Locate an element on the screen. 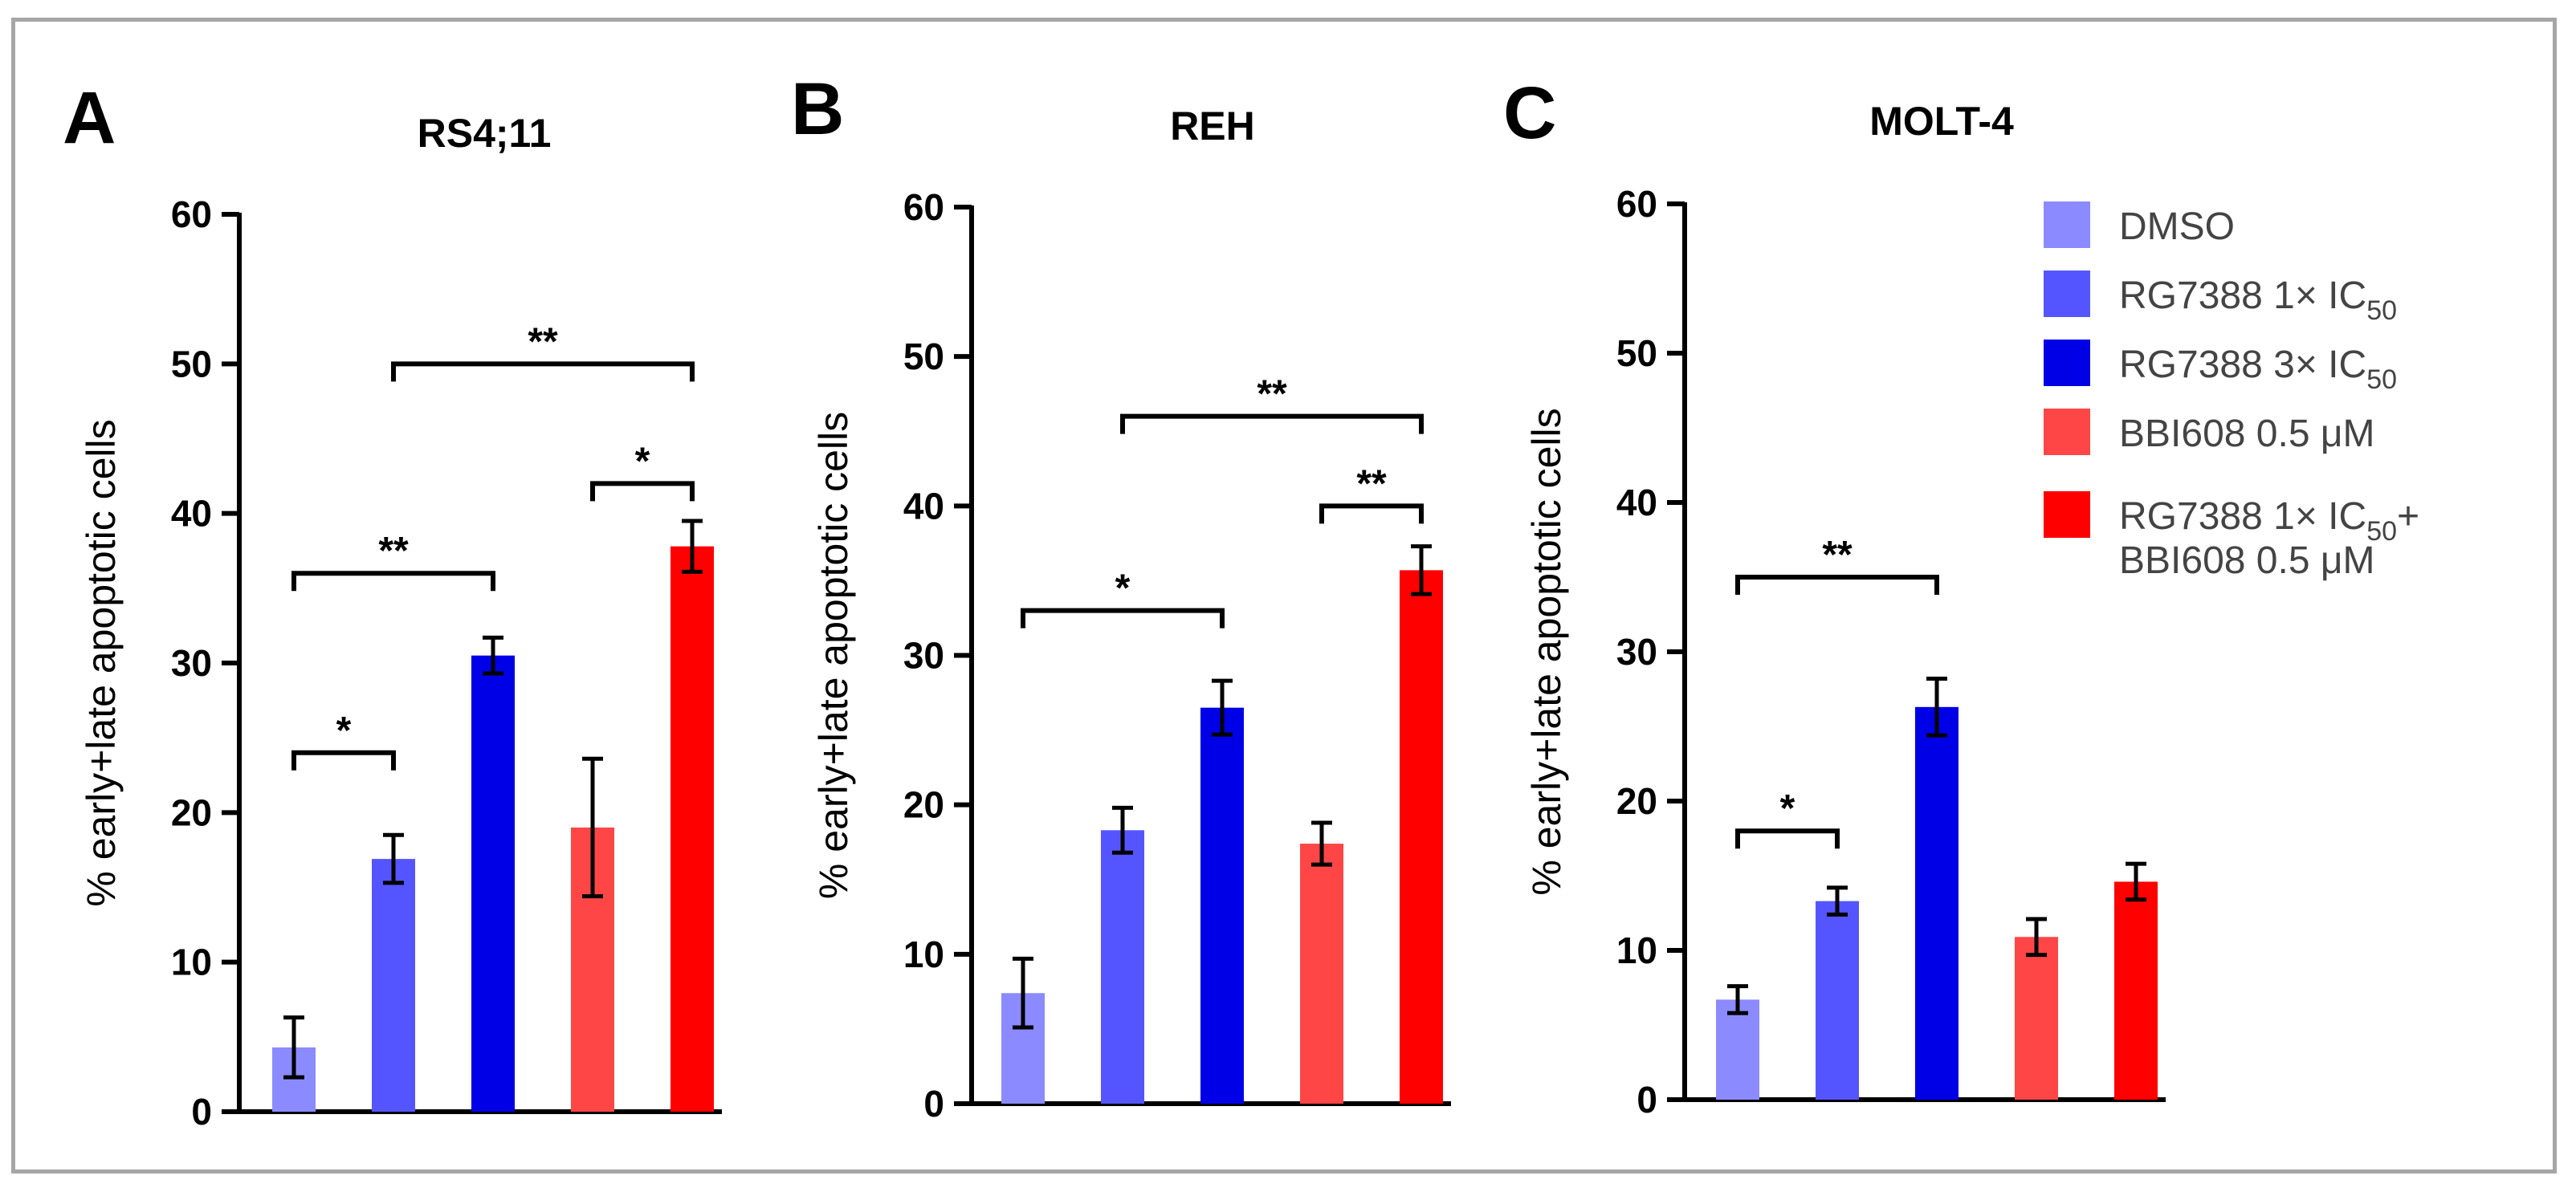 Image resolution: width=2576 pixels, height=1200 pixels. legend-item: BBI608 0.5 μM is located at coordinates (2209, 432).